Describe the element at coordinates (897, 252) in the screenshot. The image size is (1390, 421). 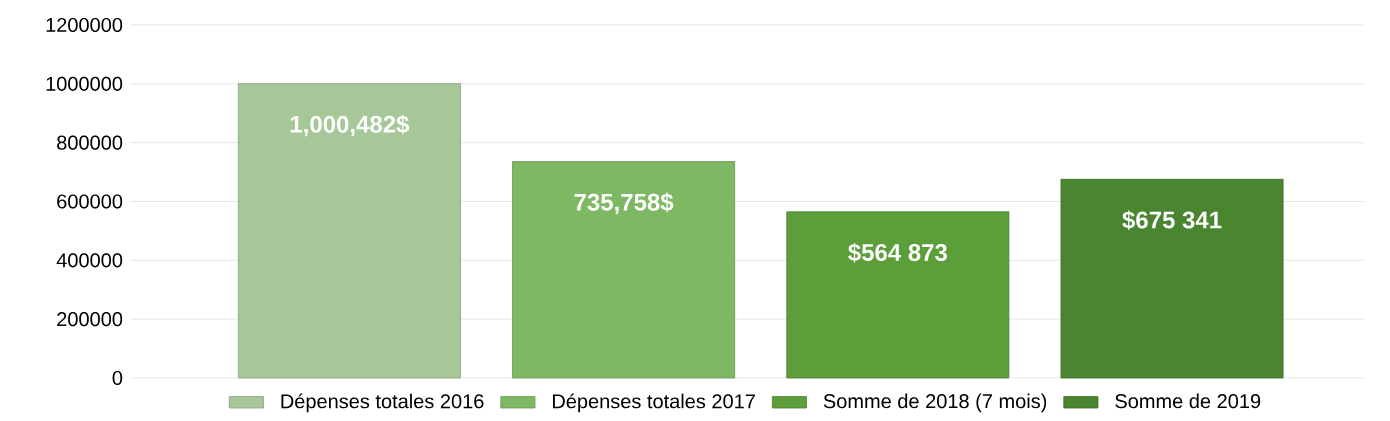
I see `data-label: $564 873` at that location.